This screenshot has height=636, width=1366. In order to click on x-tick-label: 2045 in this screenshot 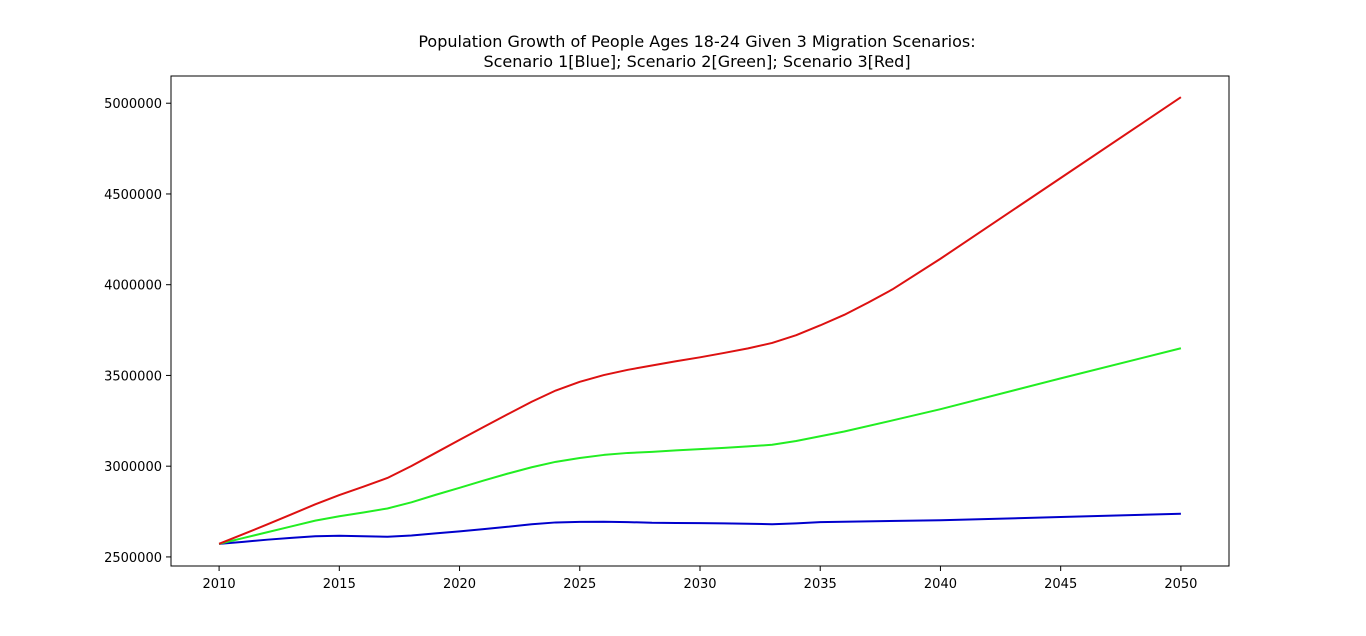, I will do `click(1060, 584)`.